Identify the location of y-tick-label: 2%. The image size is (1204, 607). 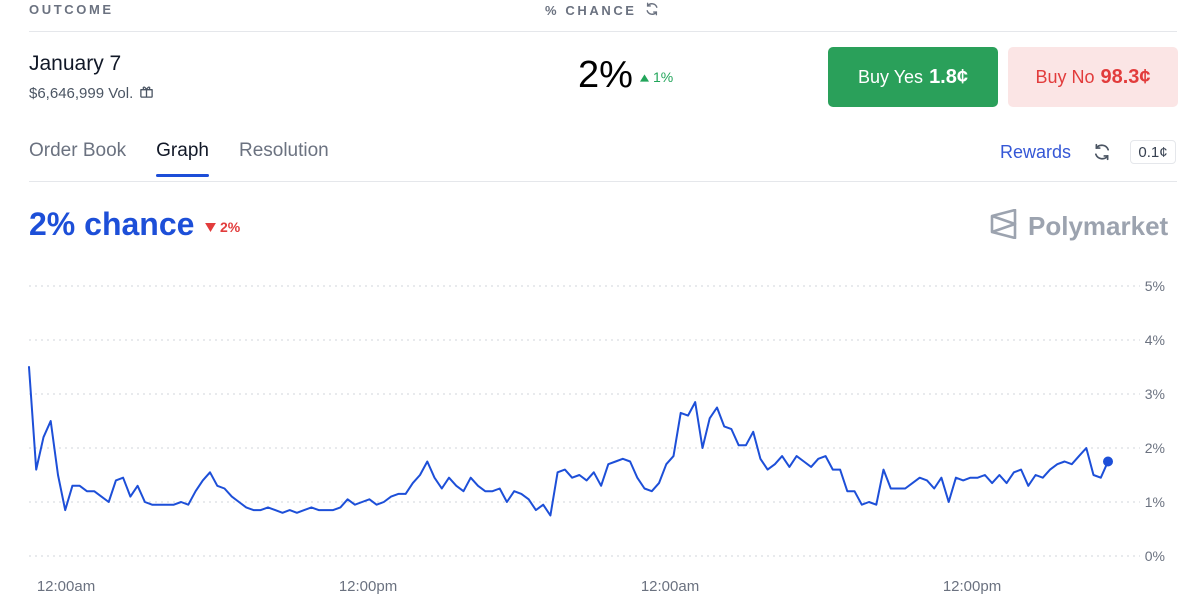
(1155, 448).